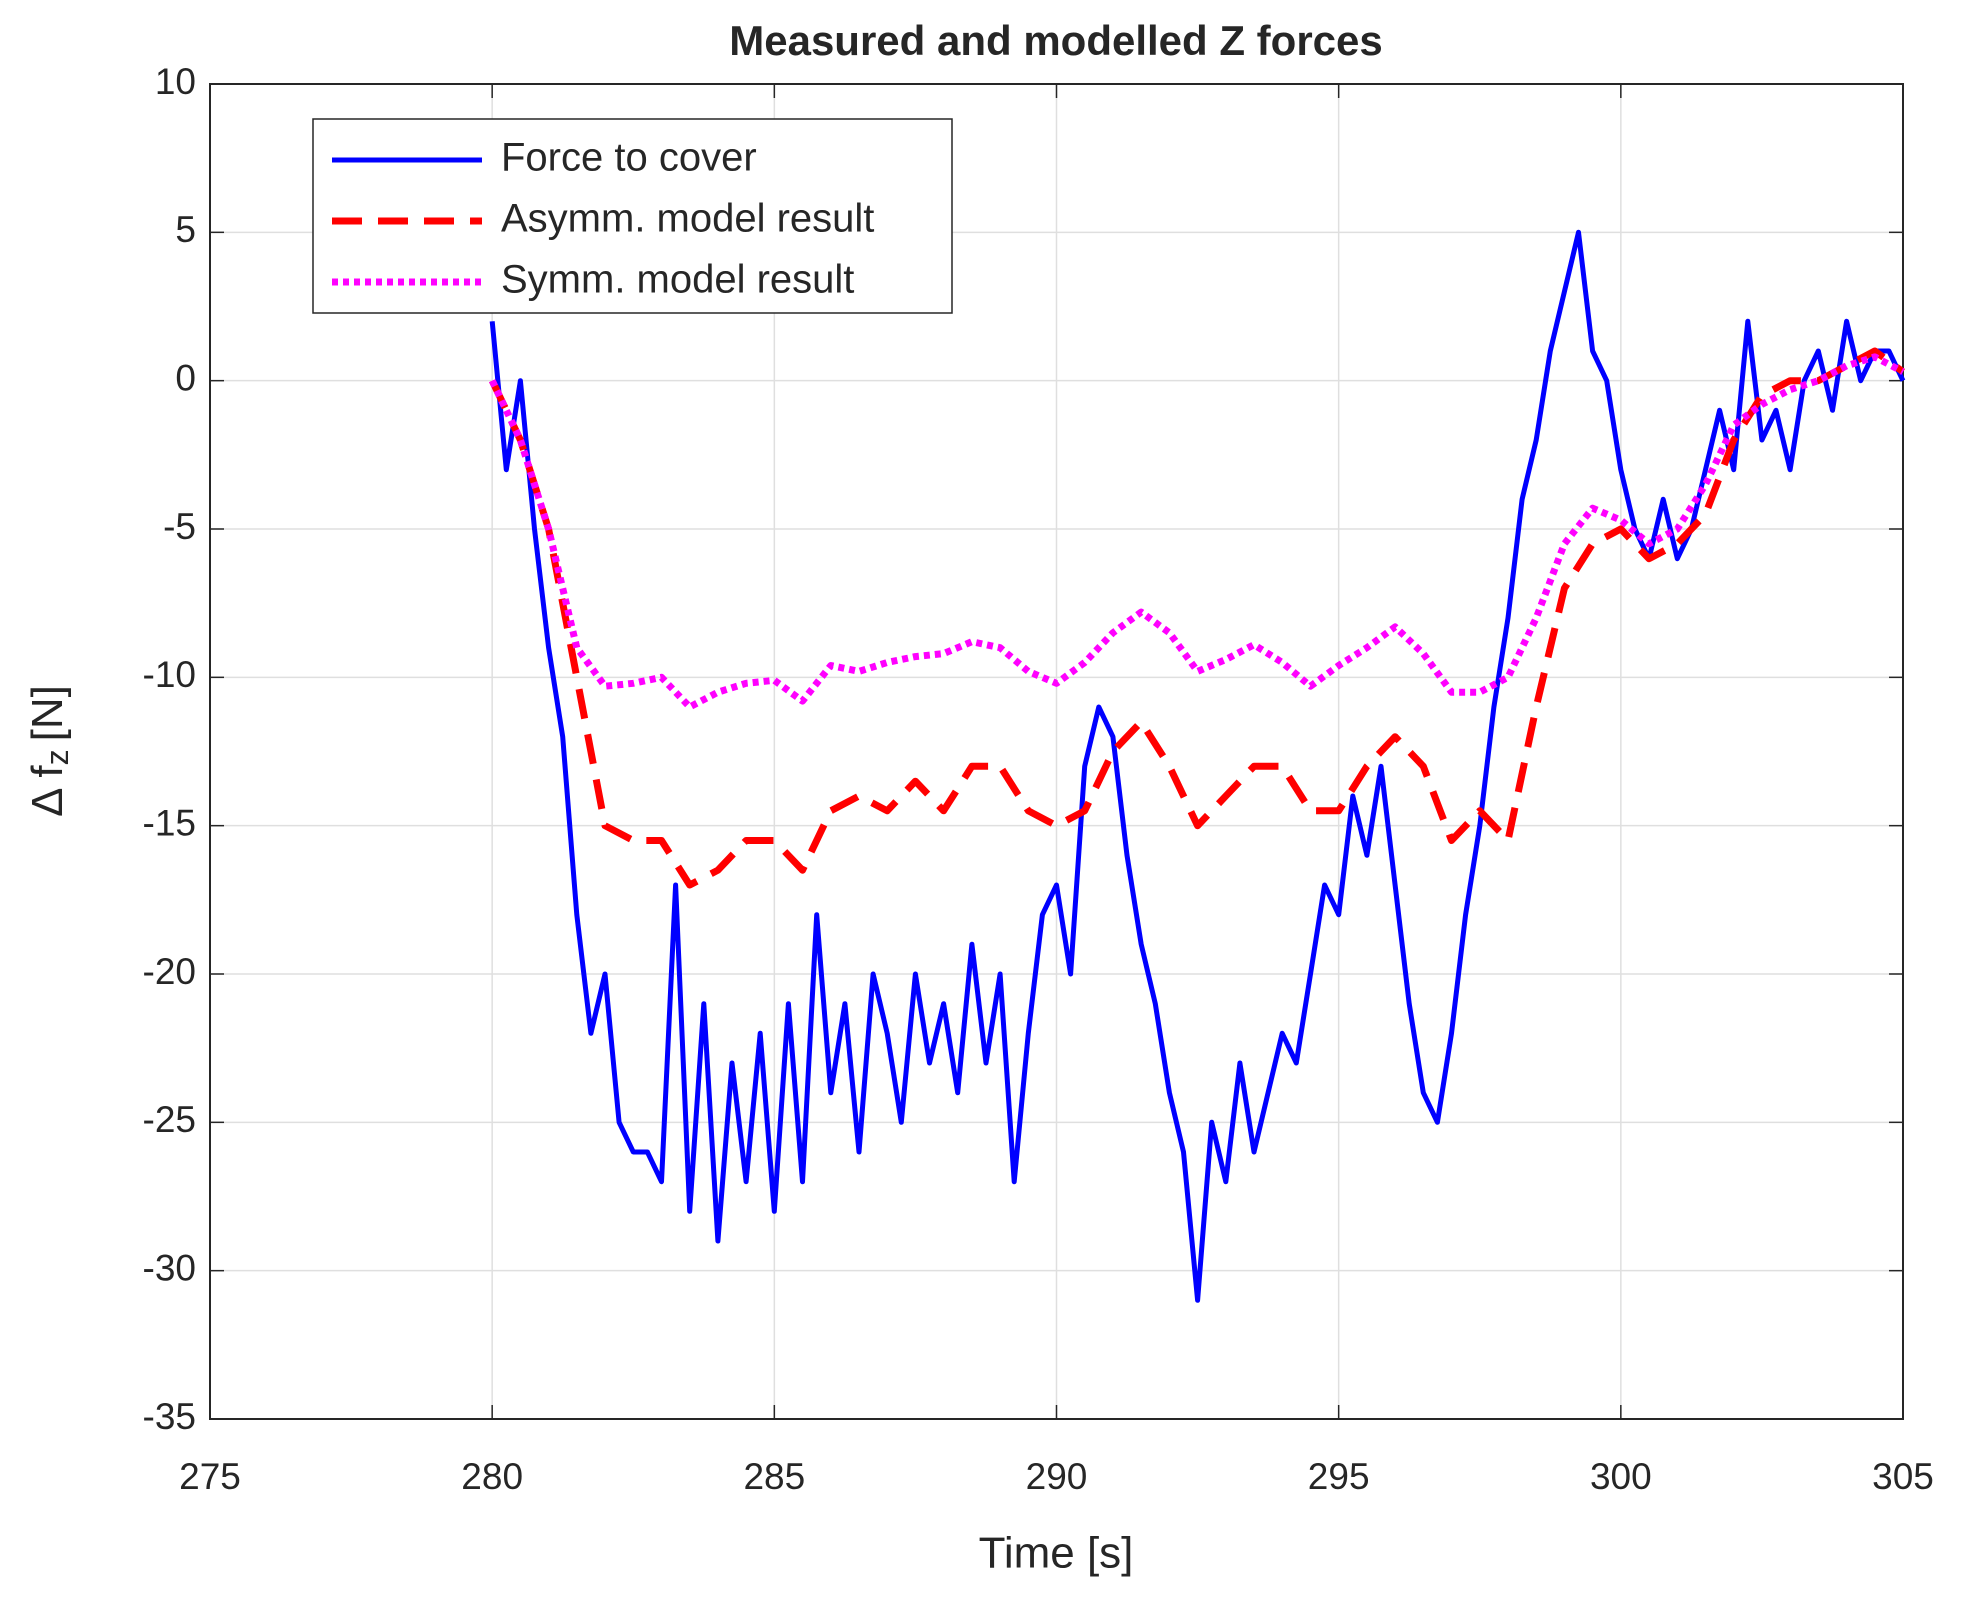 This screenshot has height=1608, width=1964. Describe the element at coordinates (179, 526) in the screenshot. I see `y-tick-label: -5` at that location.